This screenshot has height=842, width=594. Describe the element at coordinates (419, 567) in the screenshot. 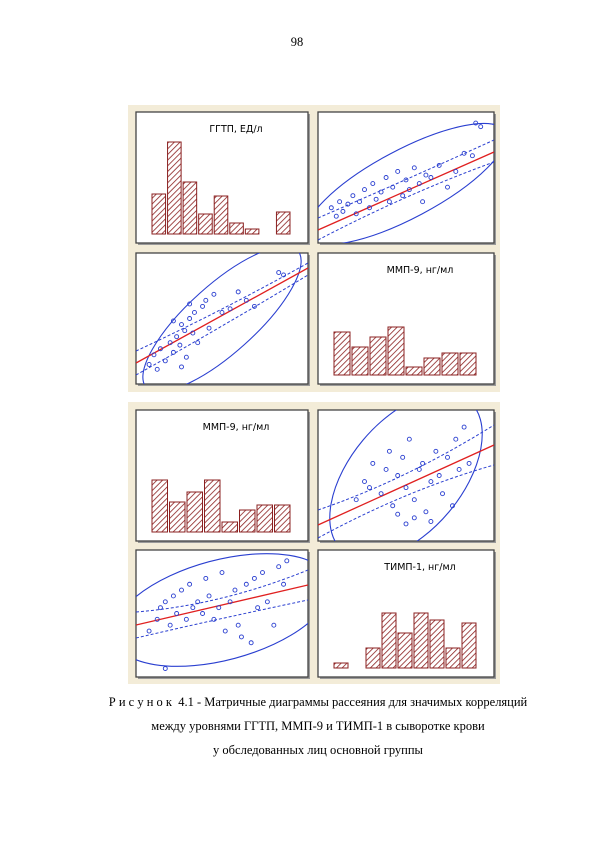

I see `panel-label: ТИМП-1, нг/мл` at that location.